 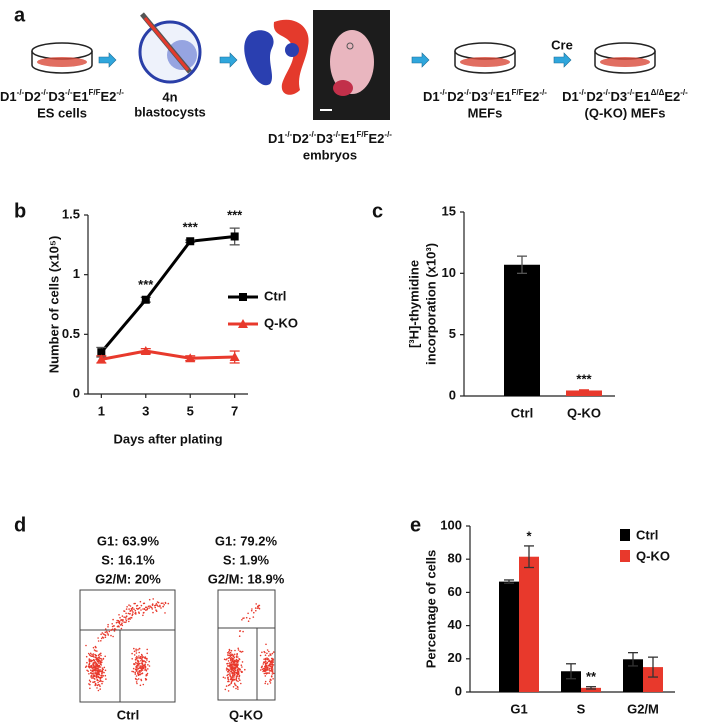 I want to click on bar, so click(x=633, y=675).